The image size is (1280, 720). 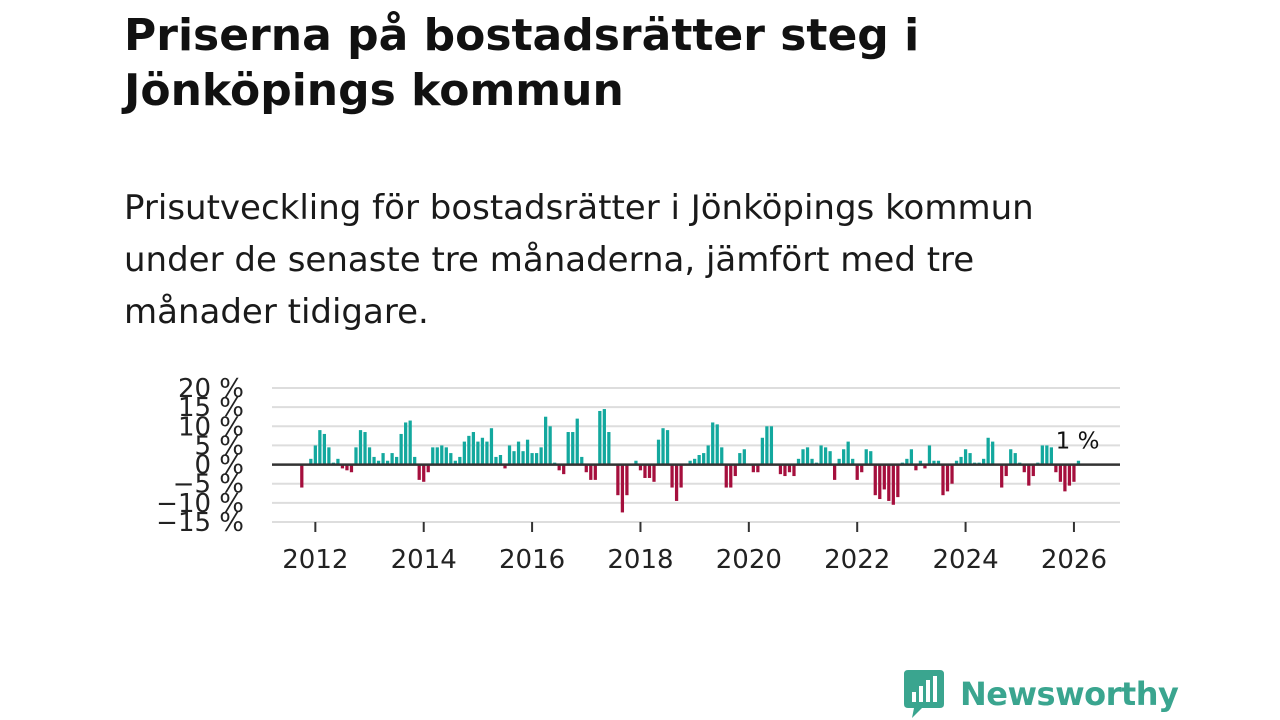 I want to click on y-tick-label: 10 %, so click(x=211, y=427).